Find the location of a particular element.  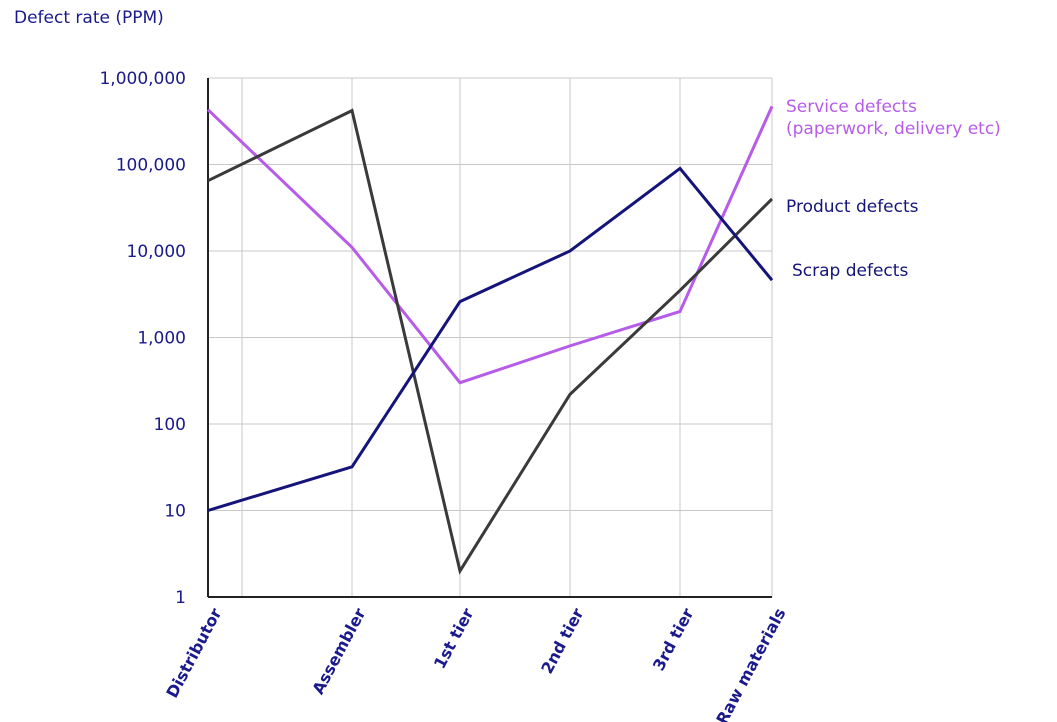

y-axis-ticks: 1 10 100 1,000 10,000 100,000 1,000,000 is located at coordinates (142, 338).